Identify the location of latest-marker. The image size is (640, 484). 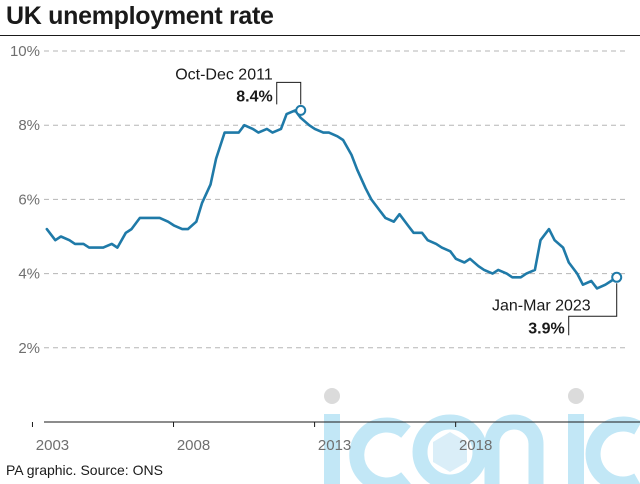
(617, 277).